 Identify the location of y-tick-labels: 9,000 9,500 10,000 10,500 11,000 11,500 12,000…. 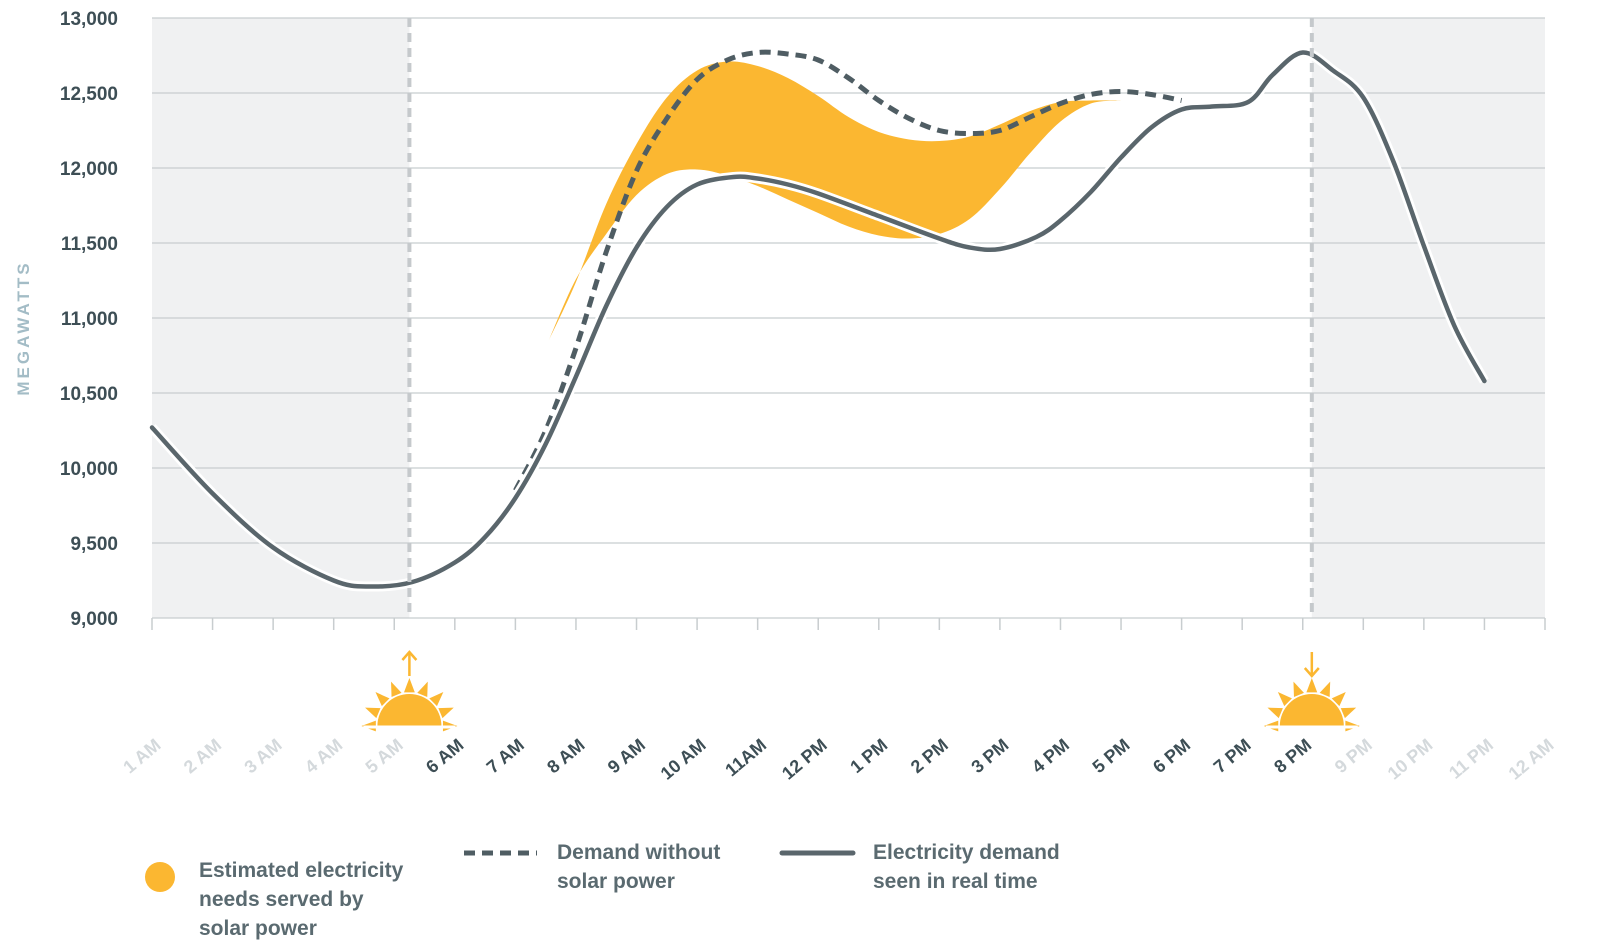
(89, 319).